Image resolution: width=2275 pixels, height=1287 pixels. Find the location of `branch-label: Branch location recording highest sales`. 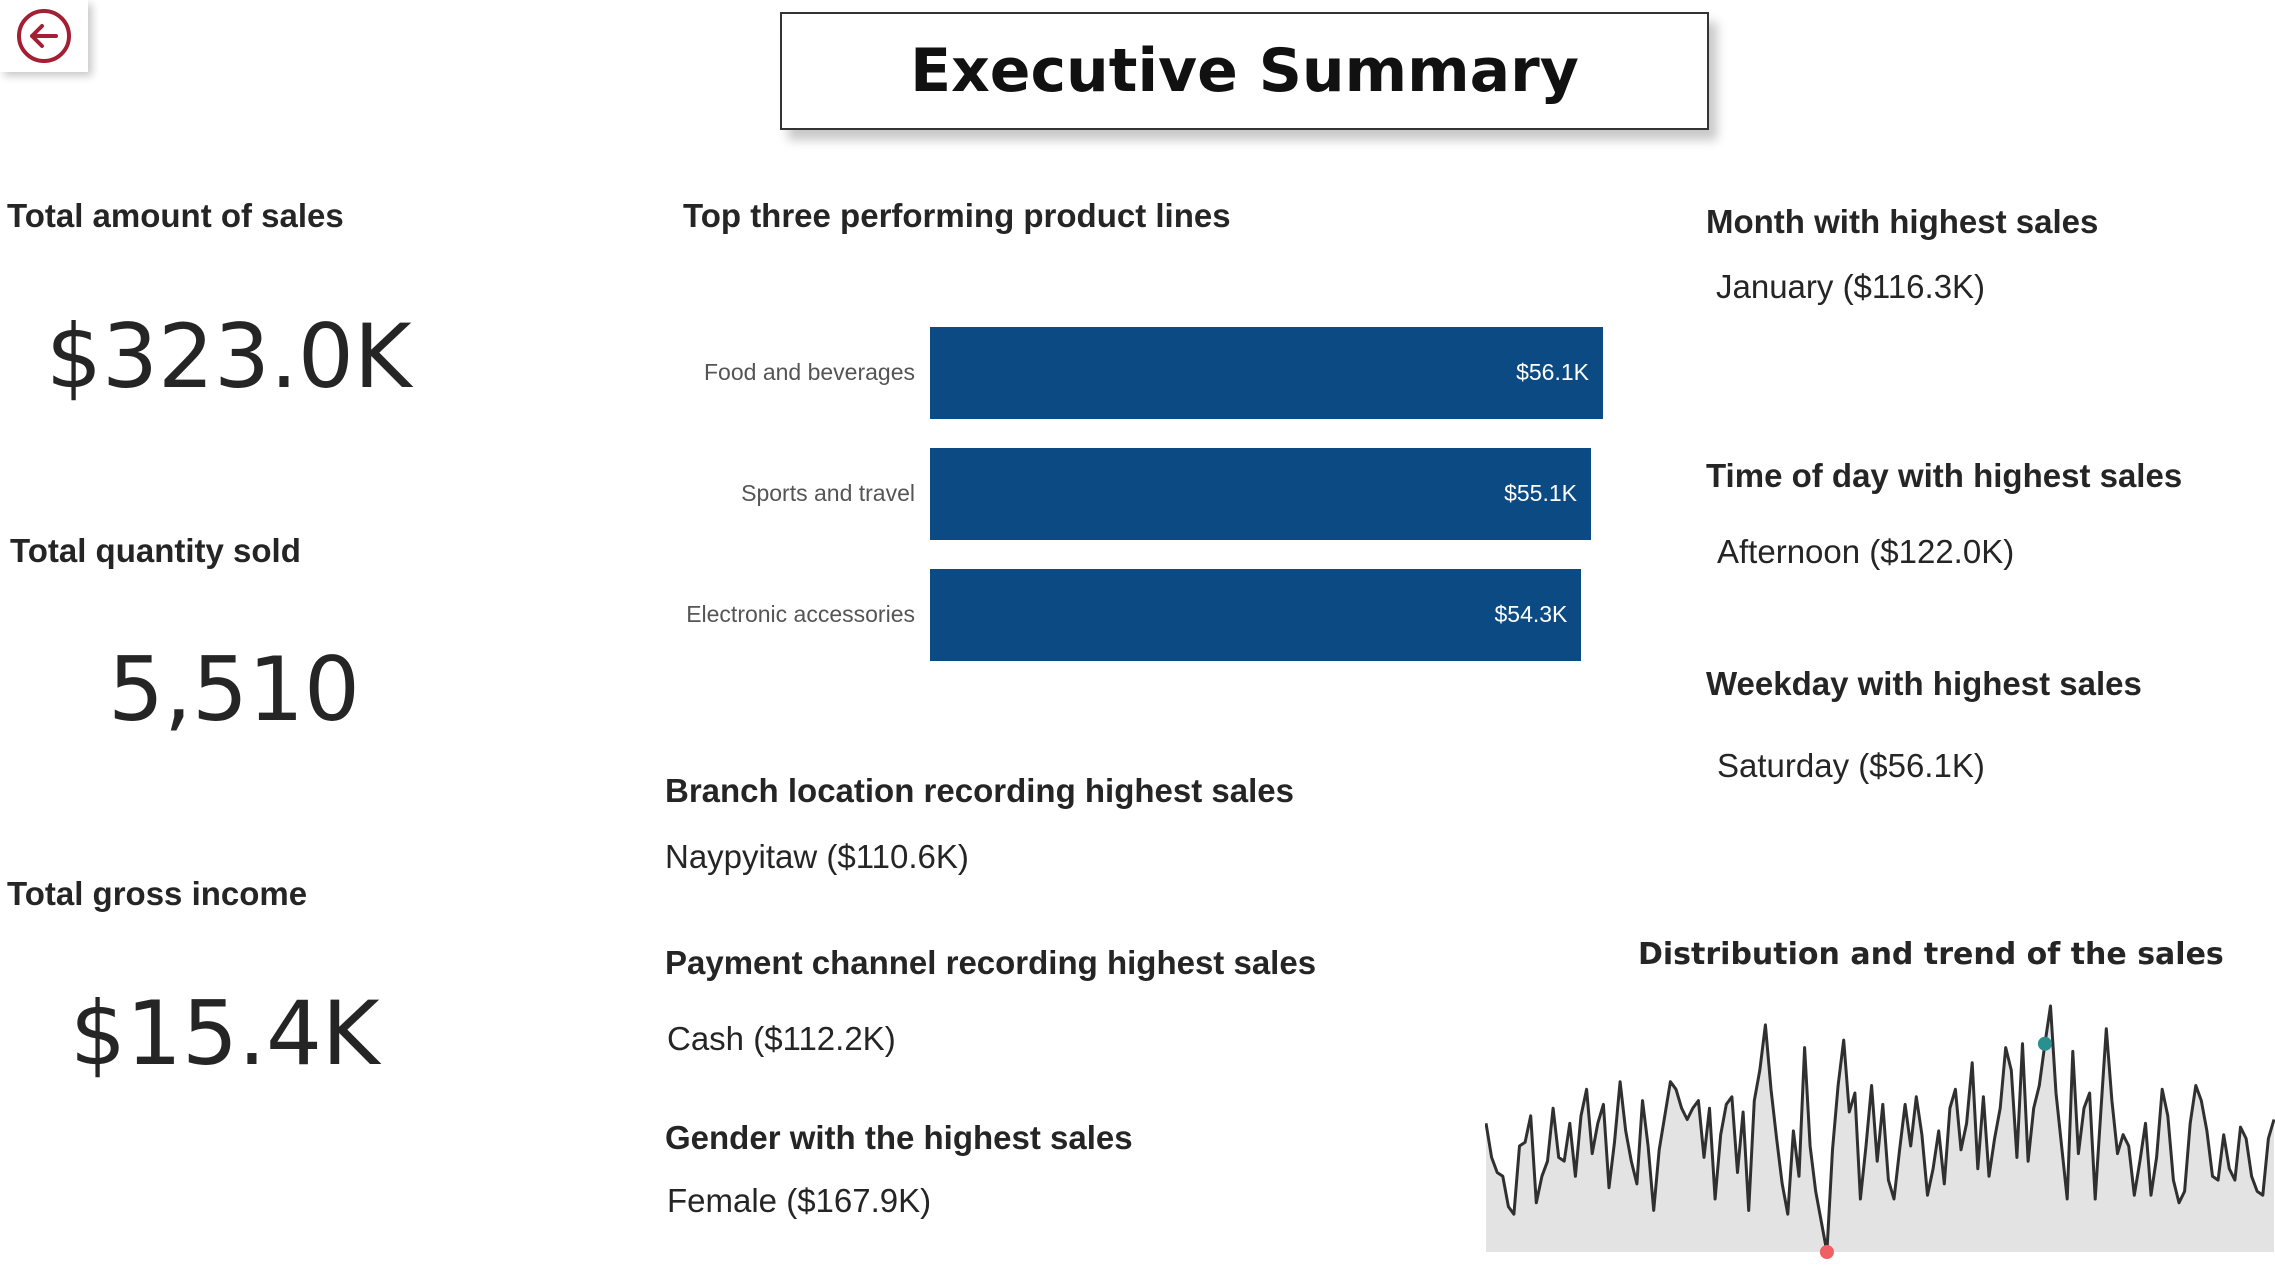

branch-label: Branch location recording highest sales is located at coordinates (979, 790).